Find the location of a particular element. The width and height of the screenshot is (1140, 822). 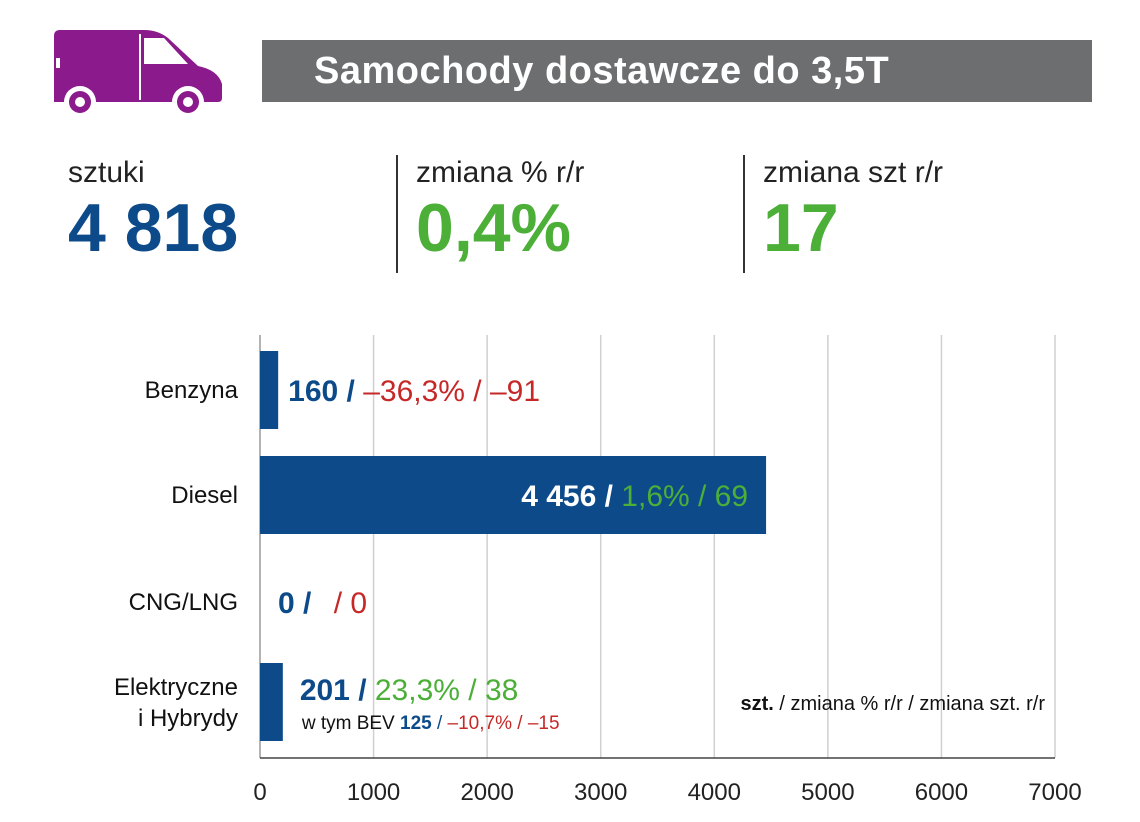

kpi-pct-change: zmiana % r/r 0,4% is located at coordinates (500, 214).